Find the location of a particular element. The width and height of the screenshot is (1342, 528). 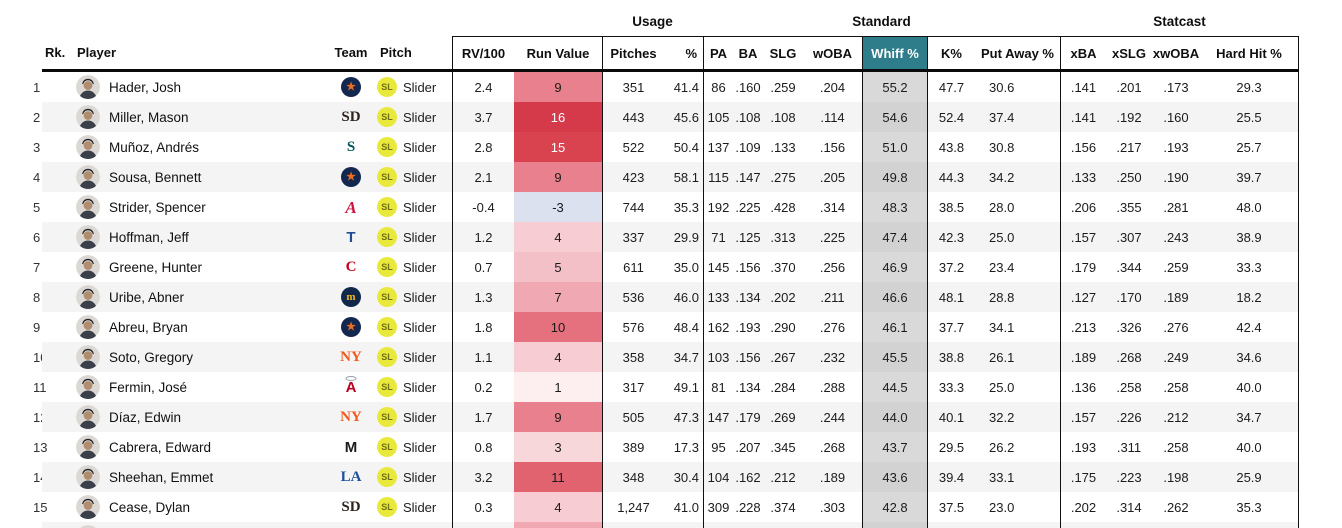

cell-player: Sheehan, Emmet is located at coordinates (186, 477).